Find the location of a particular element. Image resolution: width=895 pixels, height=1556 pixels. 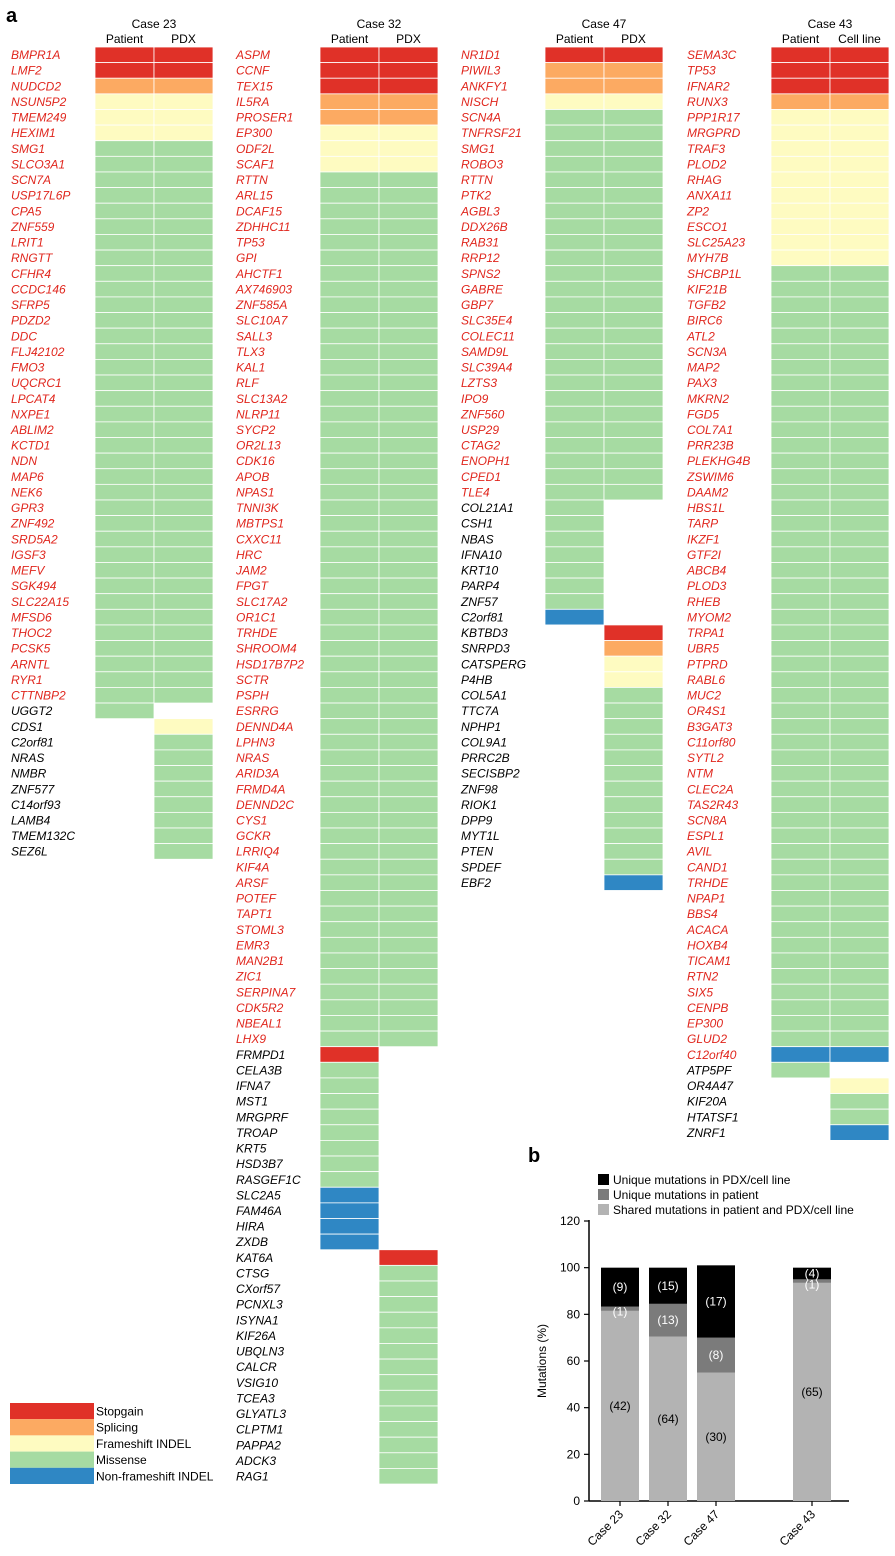

gene-label: TRAF3 is located at coordinates (706, 149).